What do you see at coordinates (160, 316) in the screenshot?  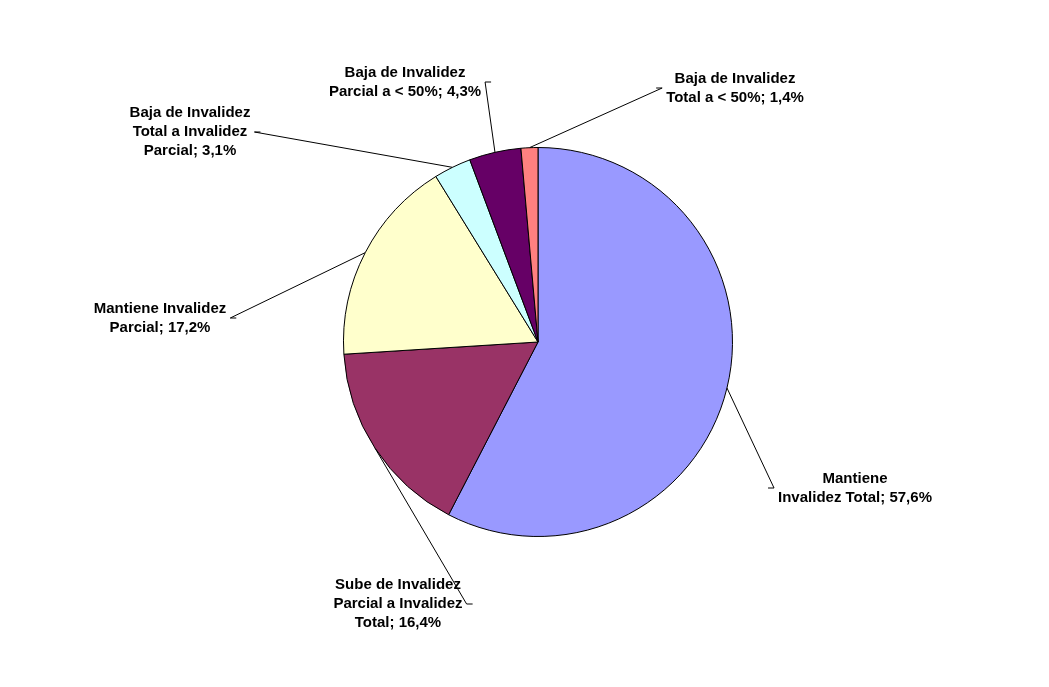 I see `slice-label: Mantiene Invalidez Parcial; 17,2%` at bounding box center [160, 316].